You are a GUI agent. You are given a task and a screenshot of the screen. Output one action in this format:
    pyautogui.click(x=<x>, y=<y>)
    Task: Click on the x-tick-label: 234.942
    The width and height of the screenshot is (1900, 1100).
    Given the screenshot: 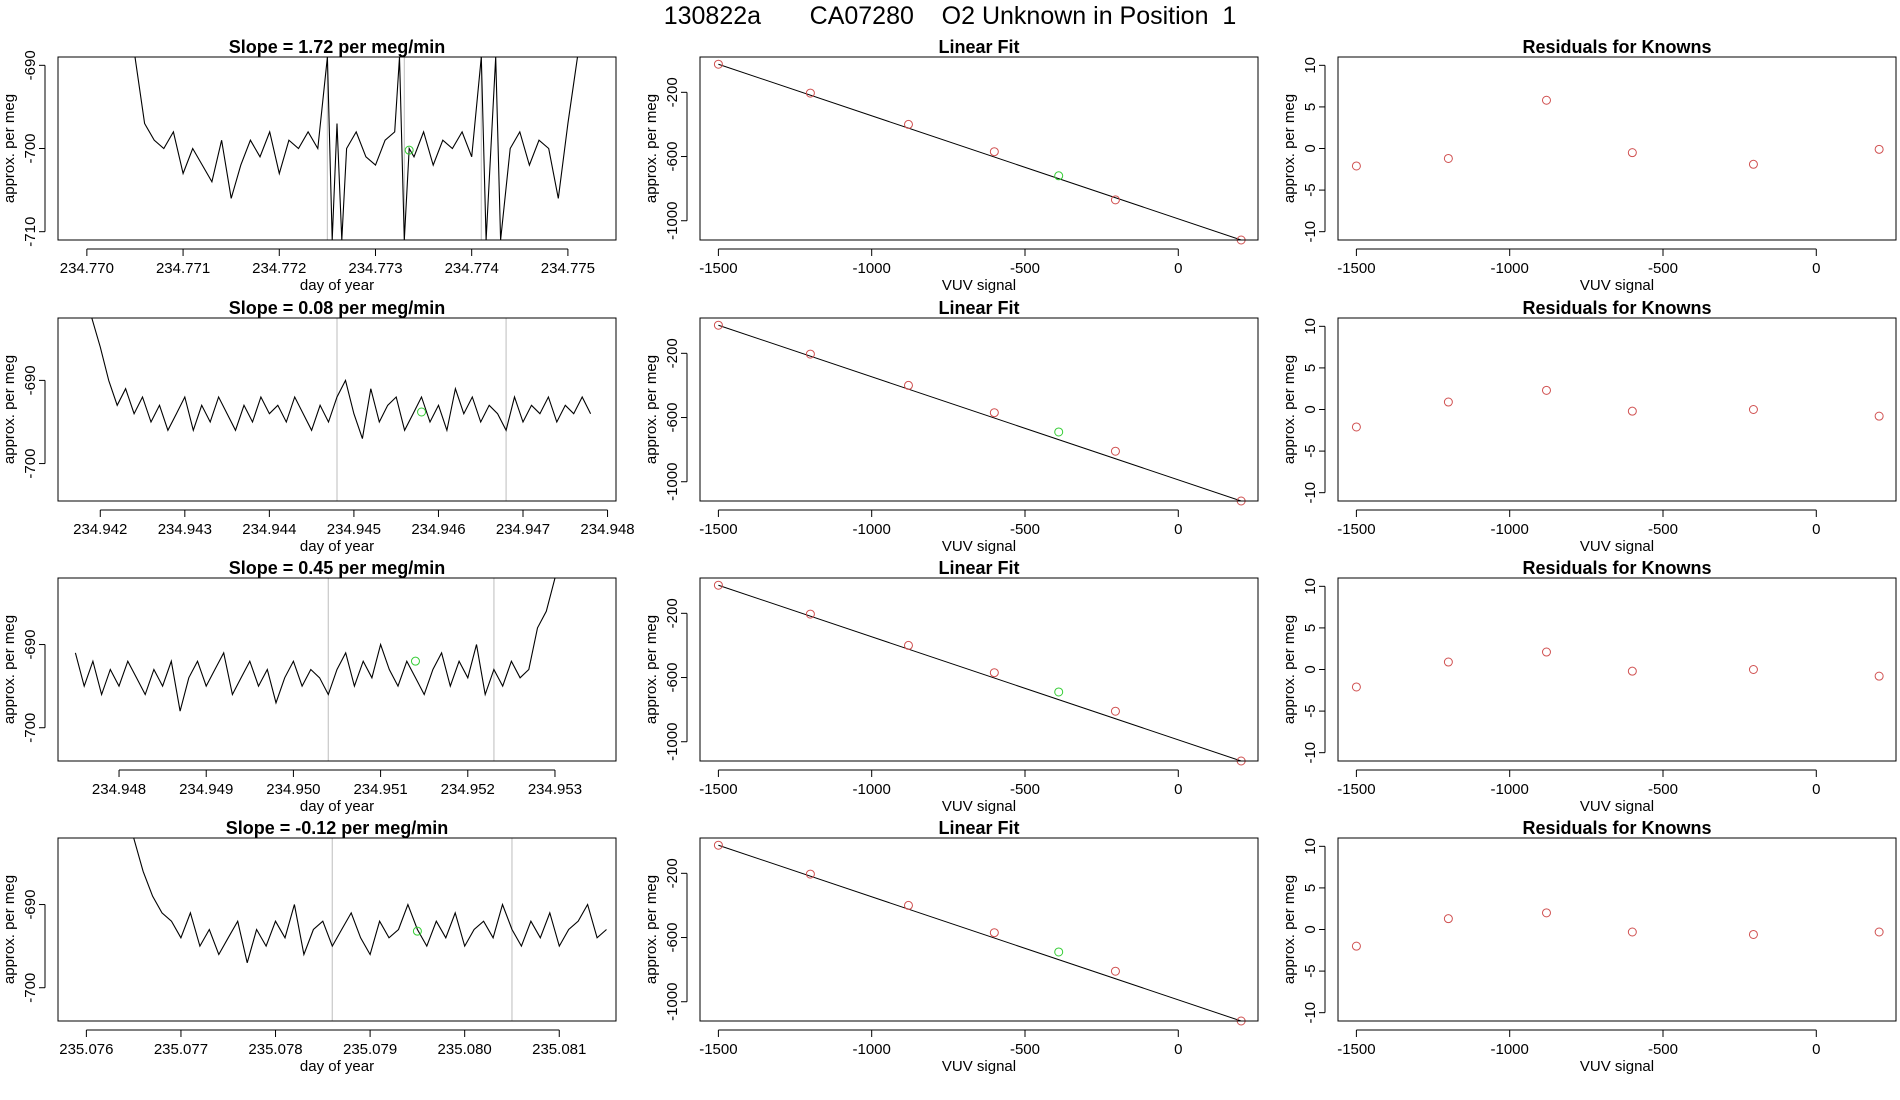 What is the action you would take?
    pyautogui.click(x=100, y=529)
    